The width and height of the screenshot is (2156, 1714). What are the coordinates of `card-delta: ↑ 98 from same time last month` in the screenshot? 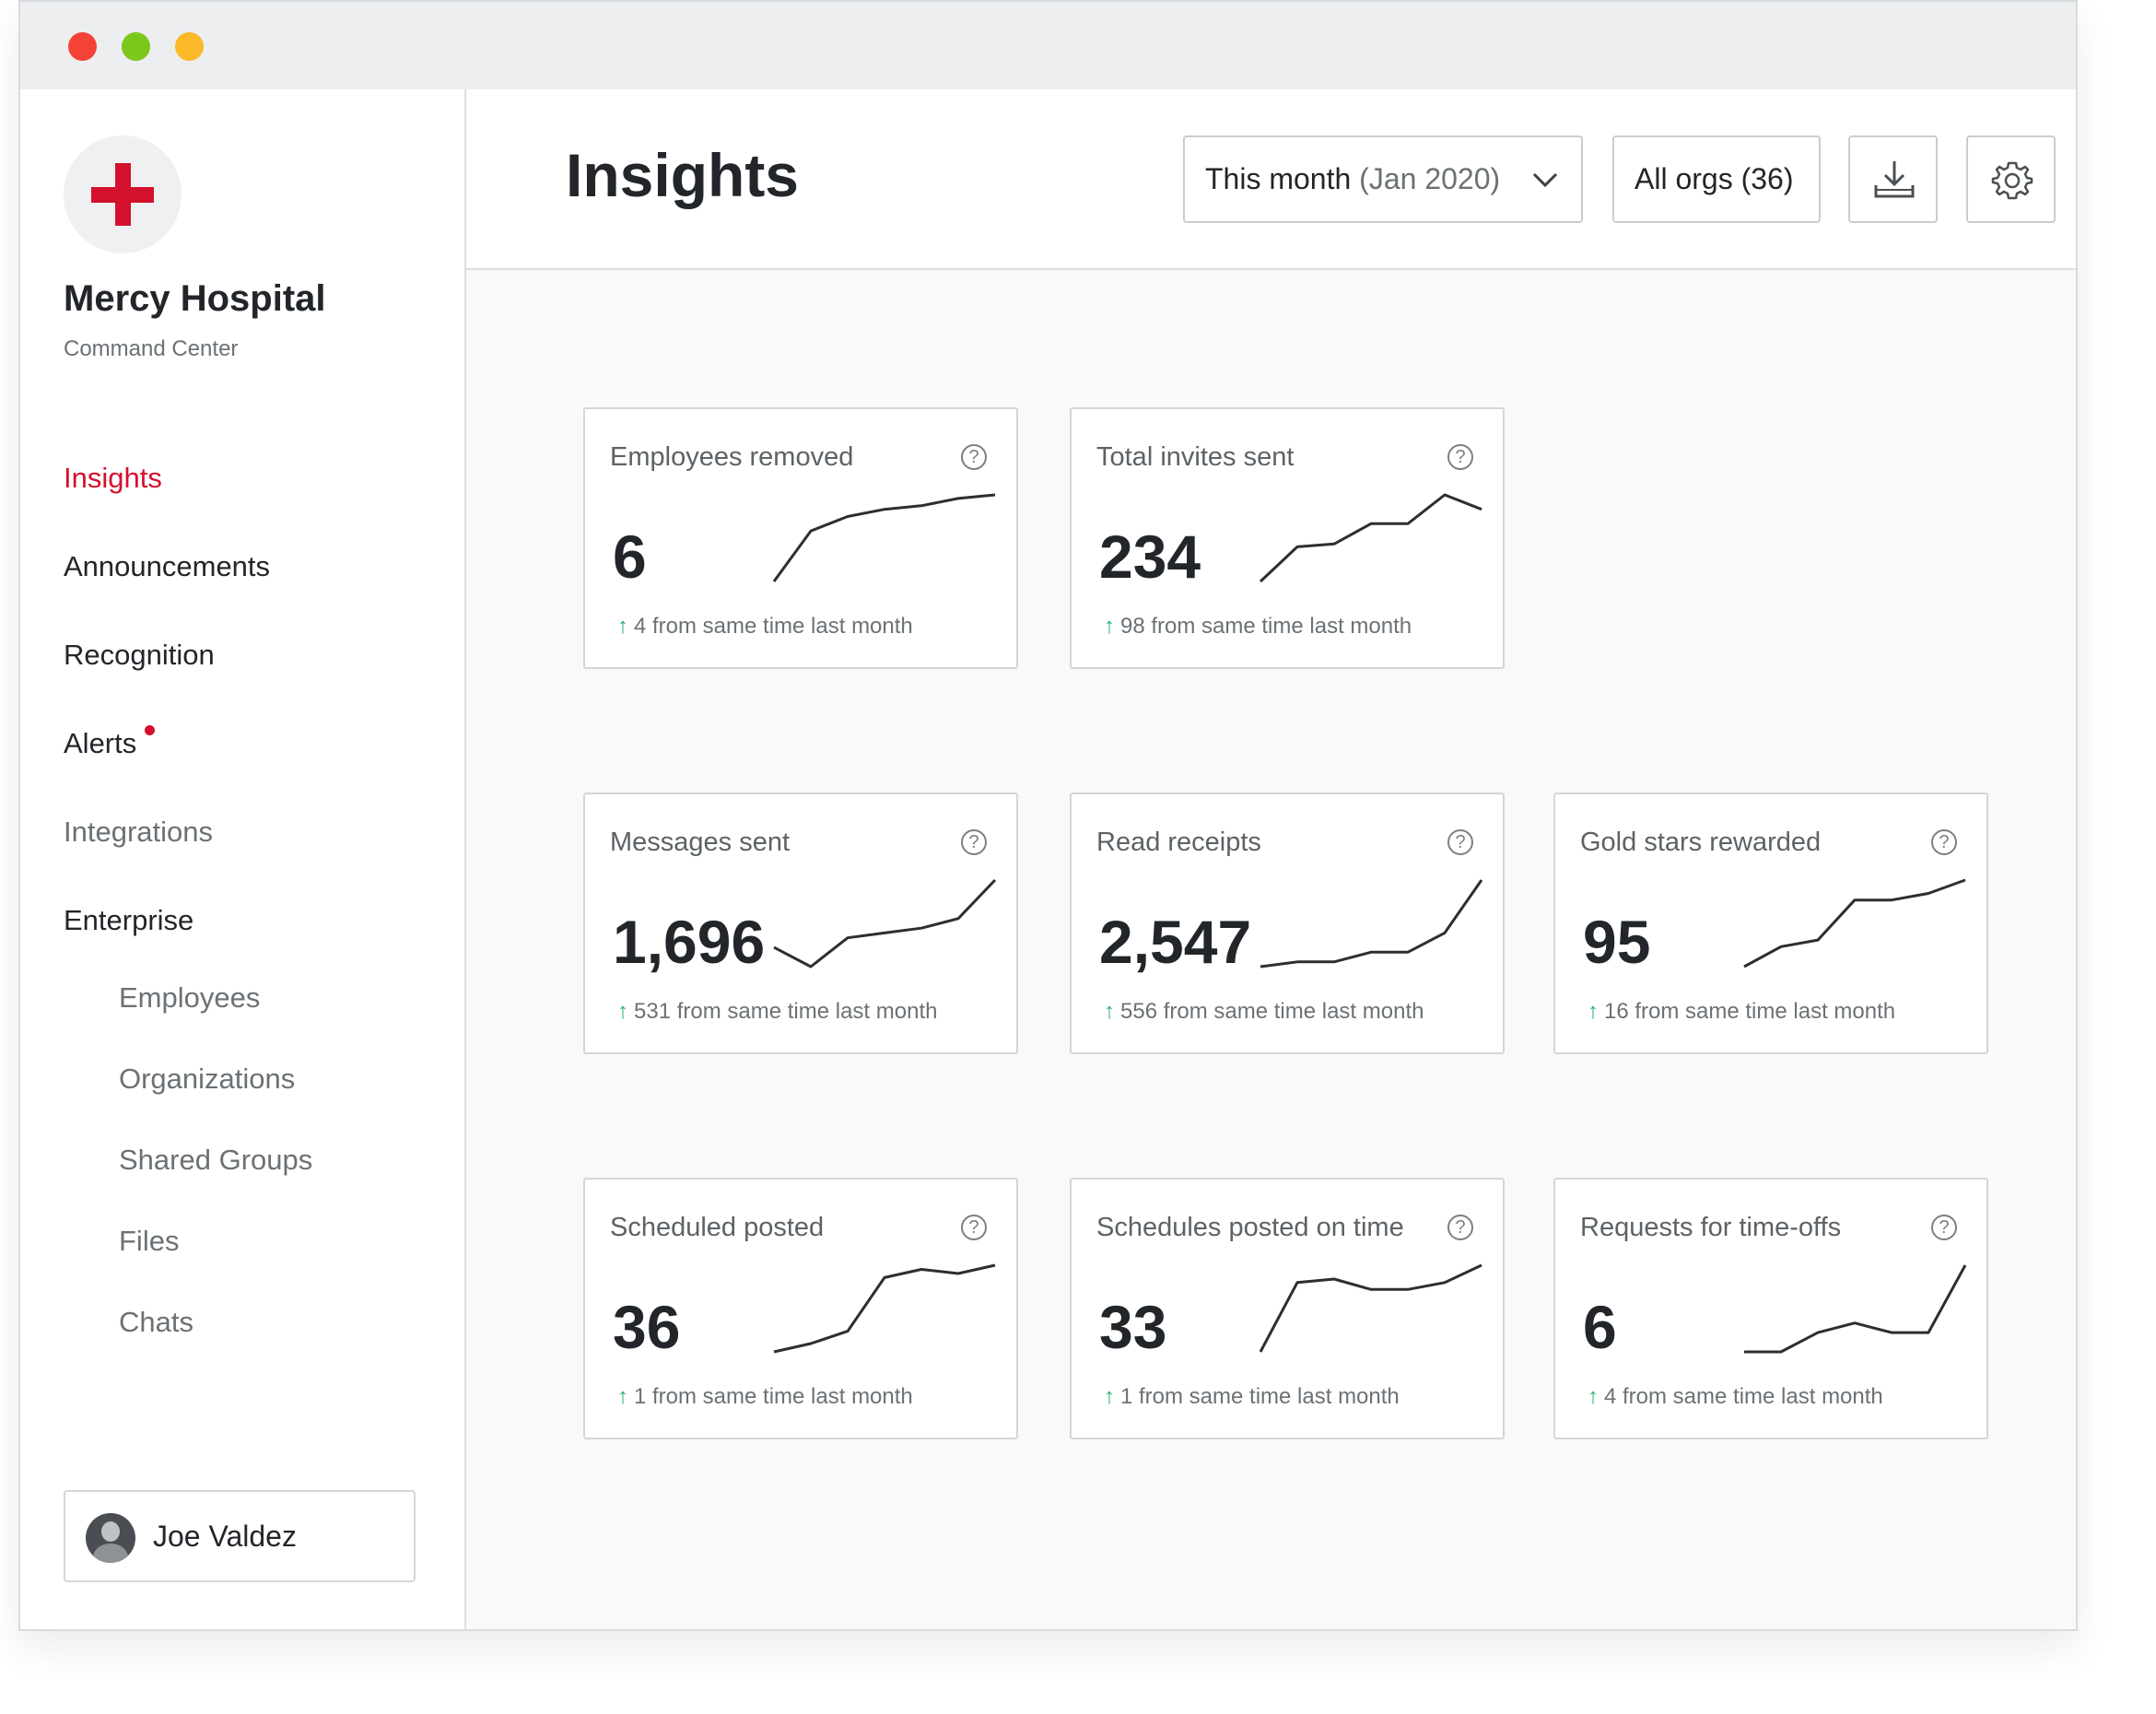 It's located at (1258, 626).